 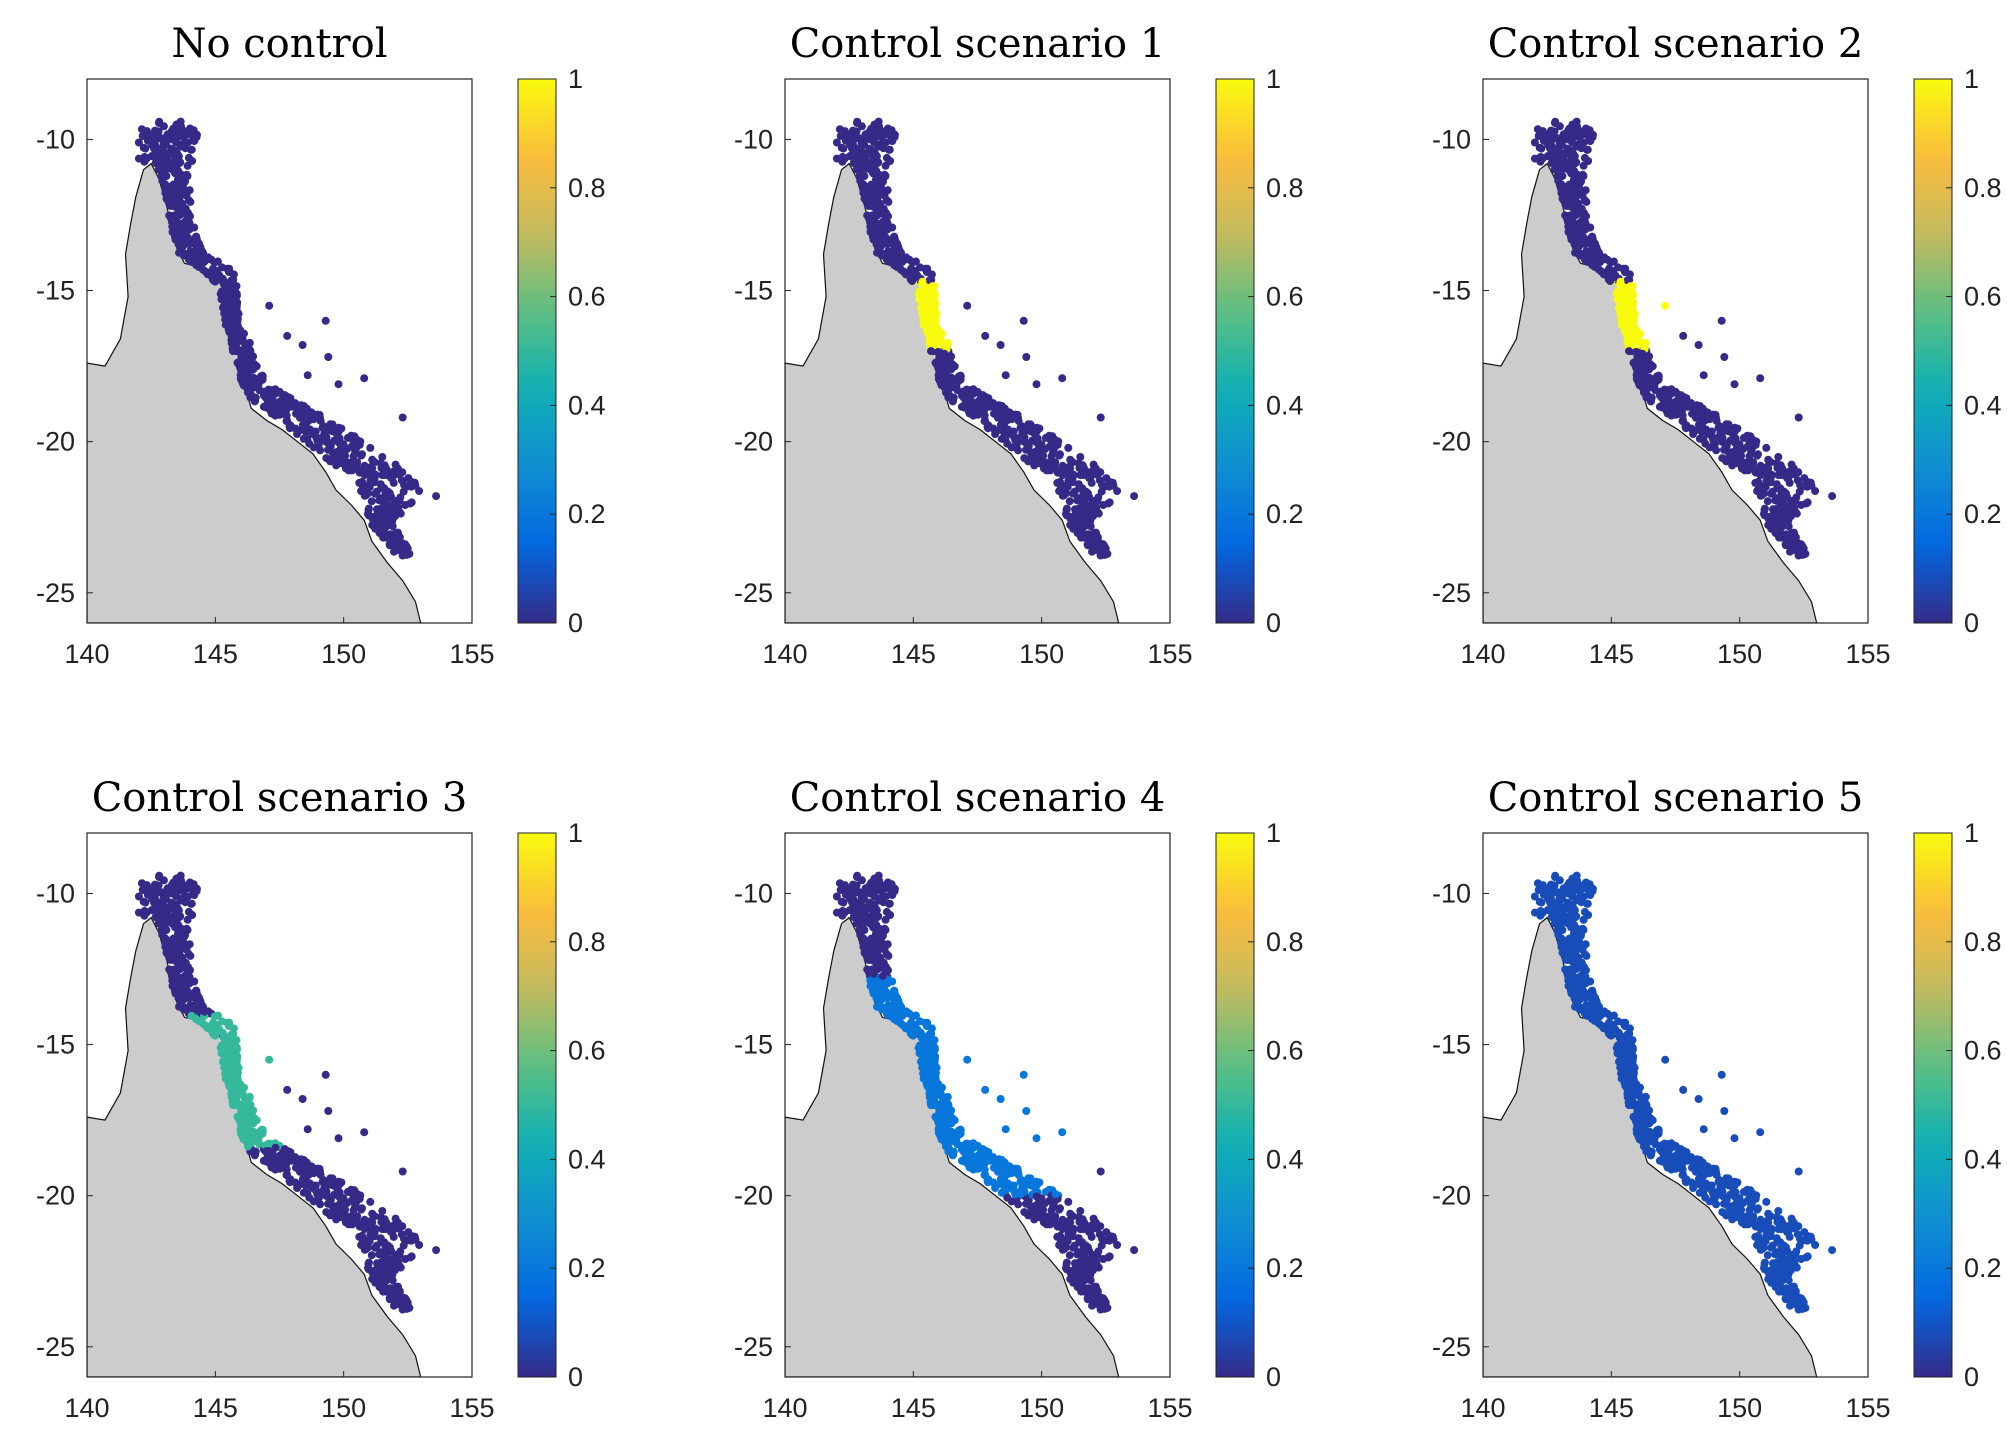 What do you see at coordinates (575, 833) in the screenshot?
I see `colorbar-tick-label: 1` at bounding box center [575, 833].